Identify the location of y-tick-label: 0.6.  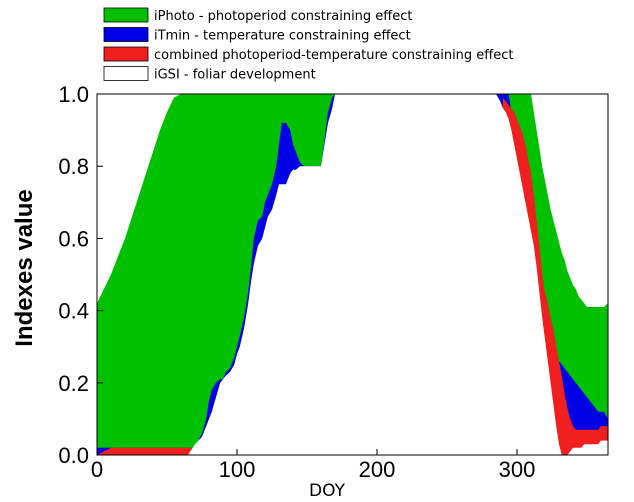
(73, 238).